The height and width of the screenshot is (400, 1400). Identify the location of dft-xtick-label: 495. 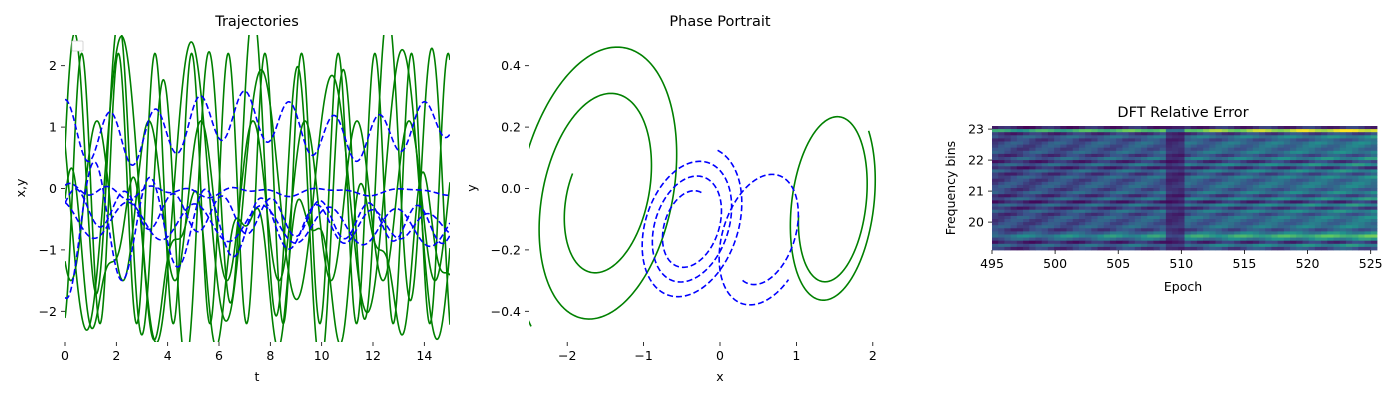
(992, 263).